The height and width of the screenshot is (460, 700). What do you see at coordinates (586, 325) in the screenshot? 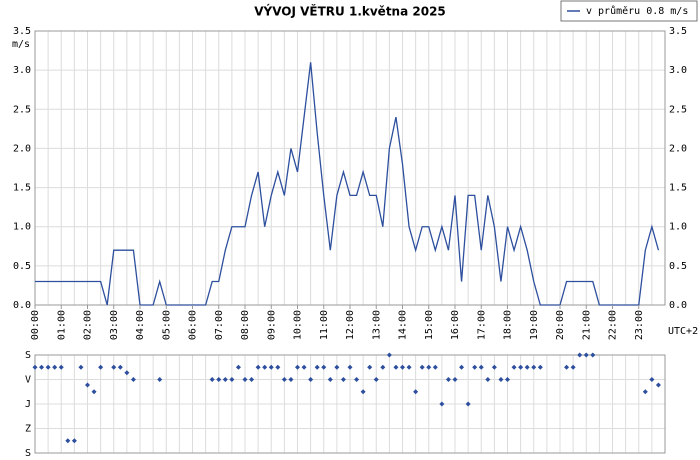
I see `x-tick-label: 21:00` at bounding box center [586, 325].